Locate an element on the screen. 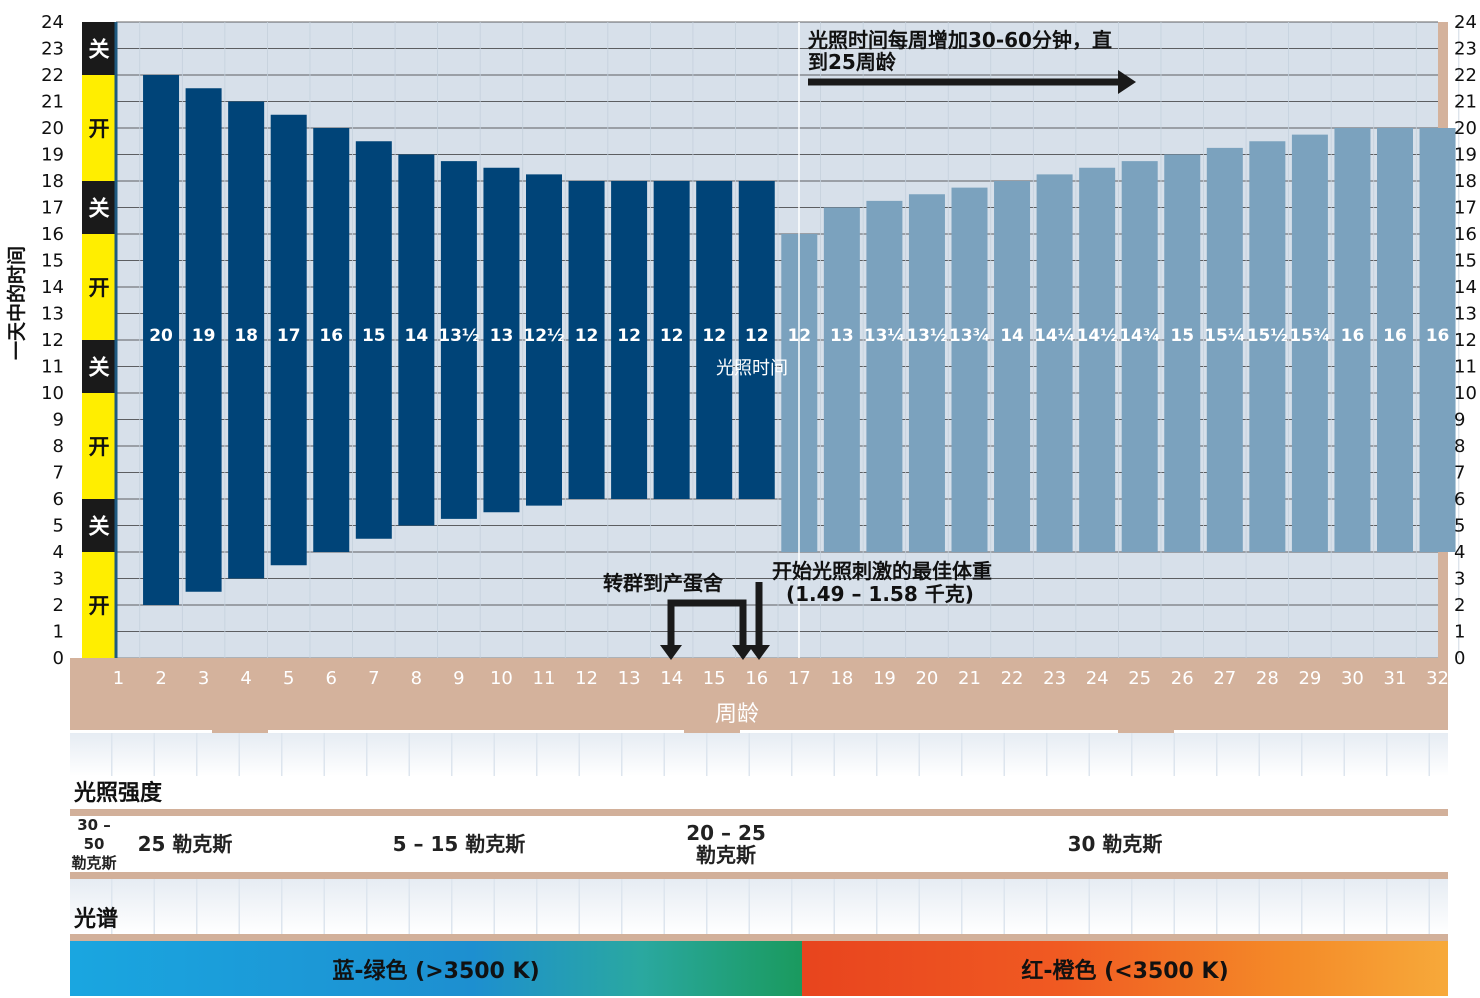  intensity-seg-2-label: 25 勒克斯 is located at coordinates (185, 844).